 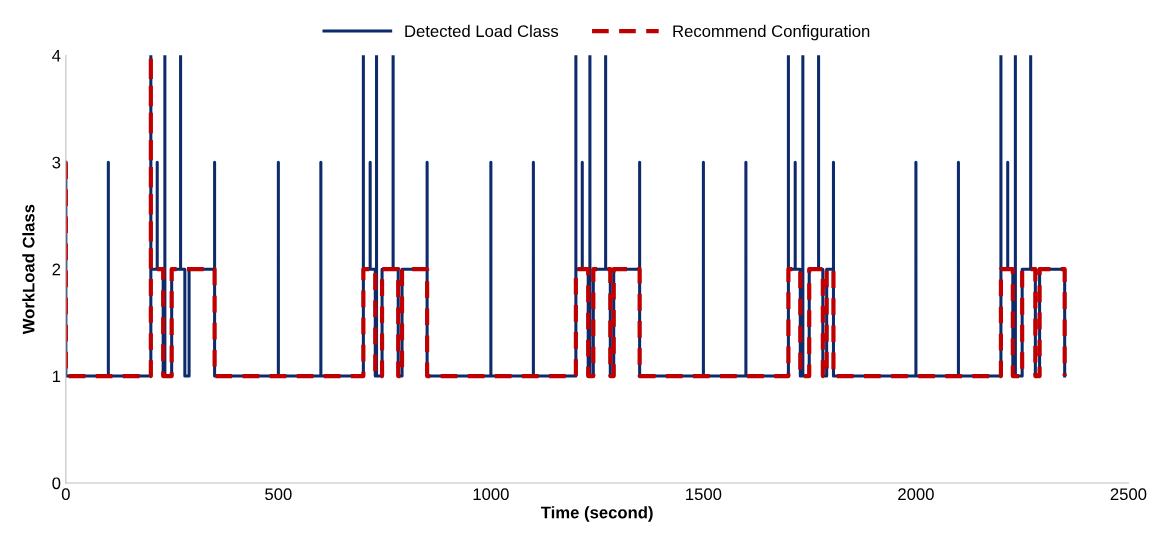 What do you see at coordinates (916, 494) in the screenshot?
I see `x-tick-label: 2000` at bounding box center [916, 494].